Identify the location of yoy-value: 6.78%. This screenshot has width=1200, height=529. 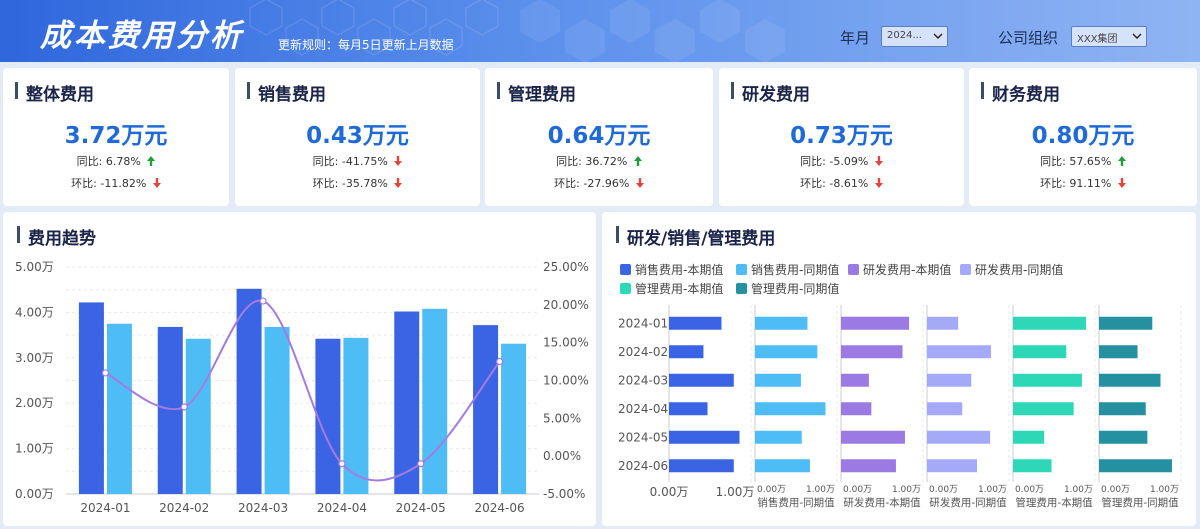
(123, 161).